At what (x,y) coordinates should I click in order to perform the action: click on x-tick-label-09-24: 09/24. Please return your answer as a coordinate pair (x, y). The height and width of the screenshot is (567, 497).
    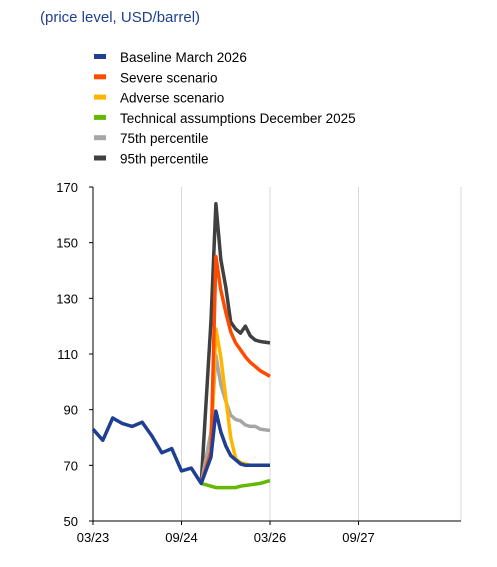
    Looking at the image, I should click on (181, 537).